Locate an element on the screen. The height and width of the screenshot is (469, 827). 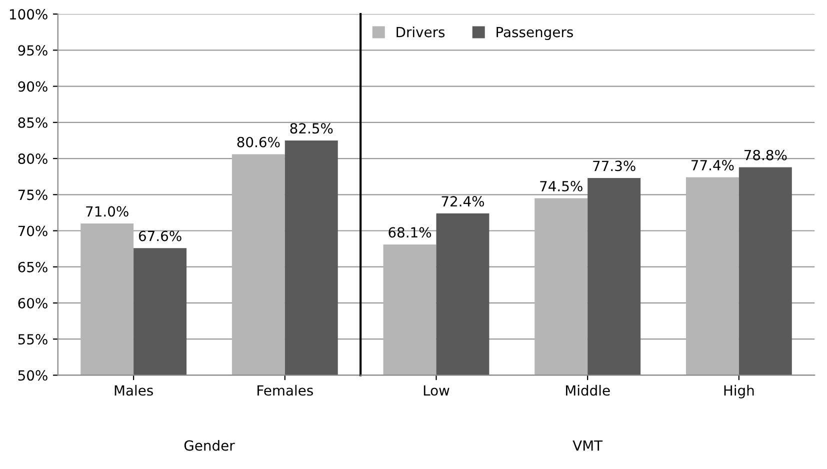
y-tick-label: 80% is located at coordinates (33, 158).